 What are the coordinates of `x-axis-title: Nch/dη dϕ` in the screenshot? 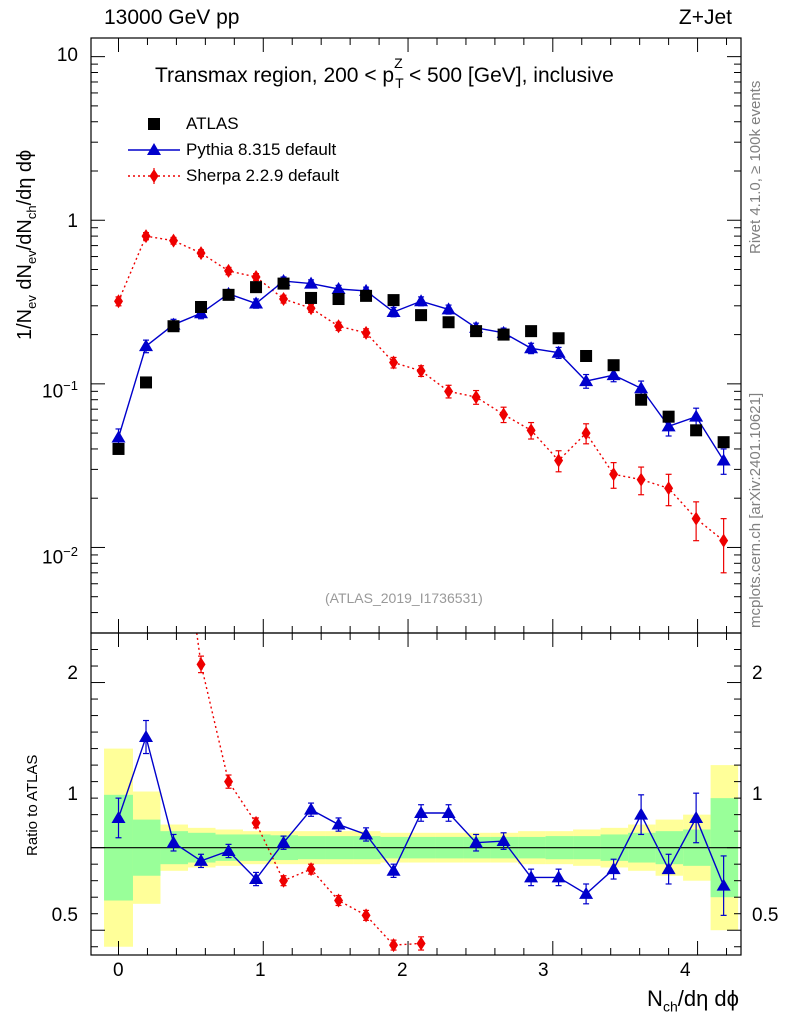 It's located at (693, 1000).